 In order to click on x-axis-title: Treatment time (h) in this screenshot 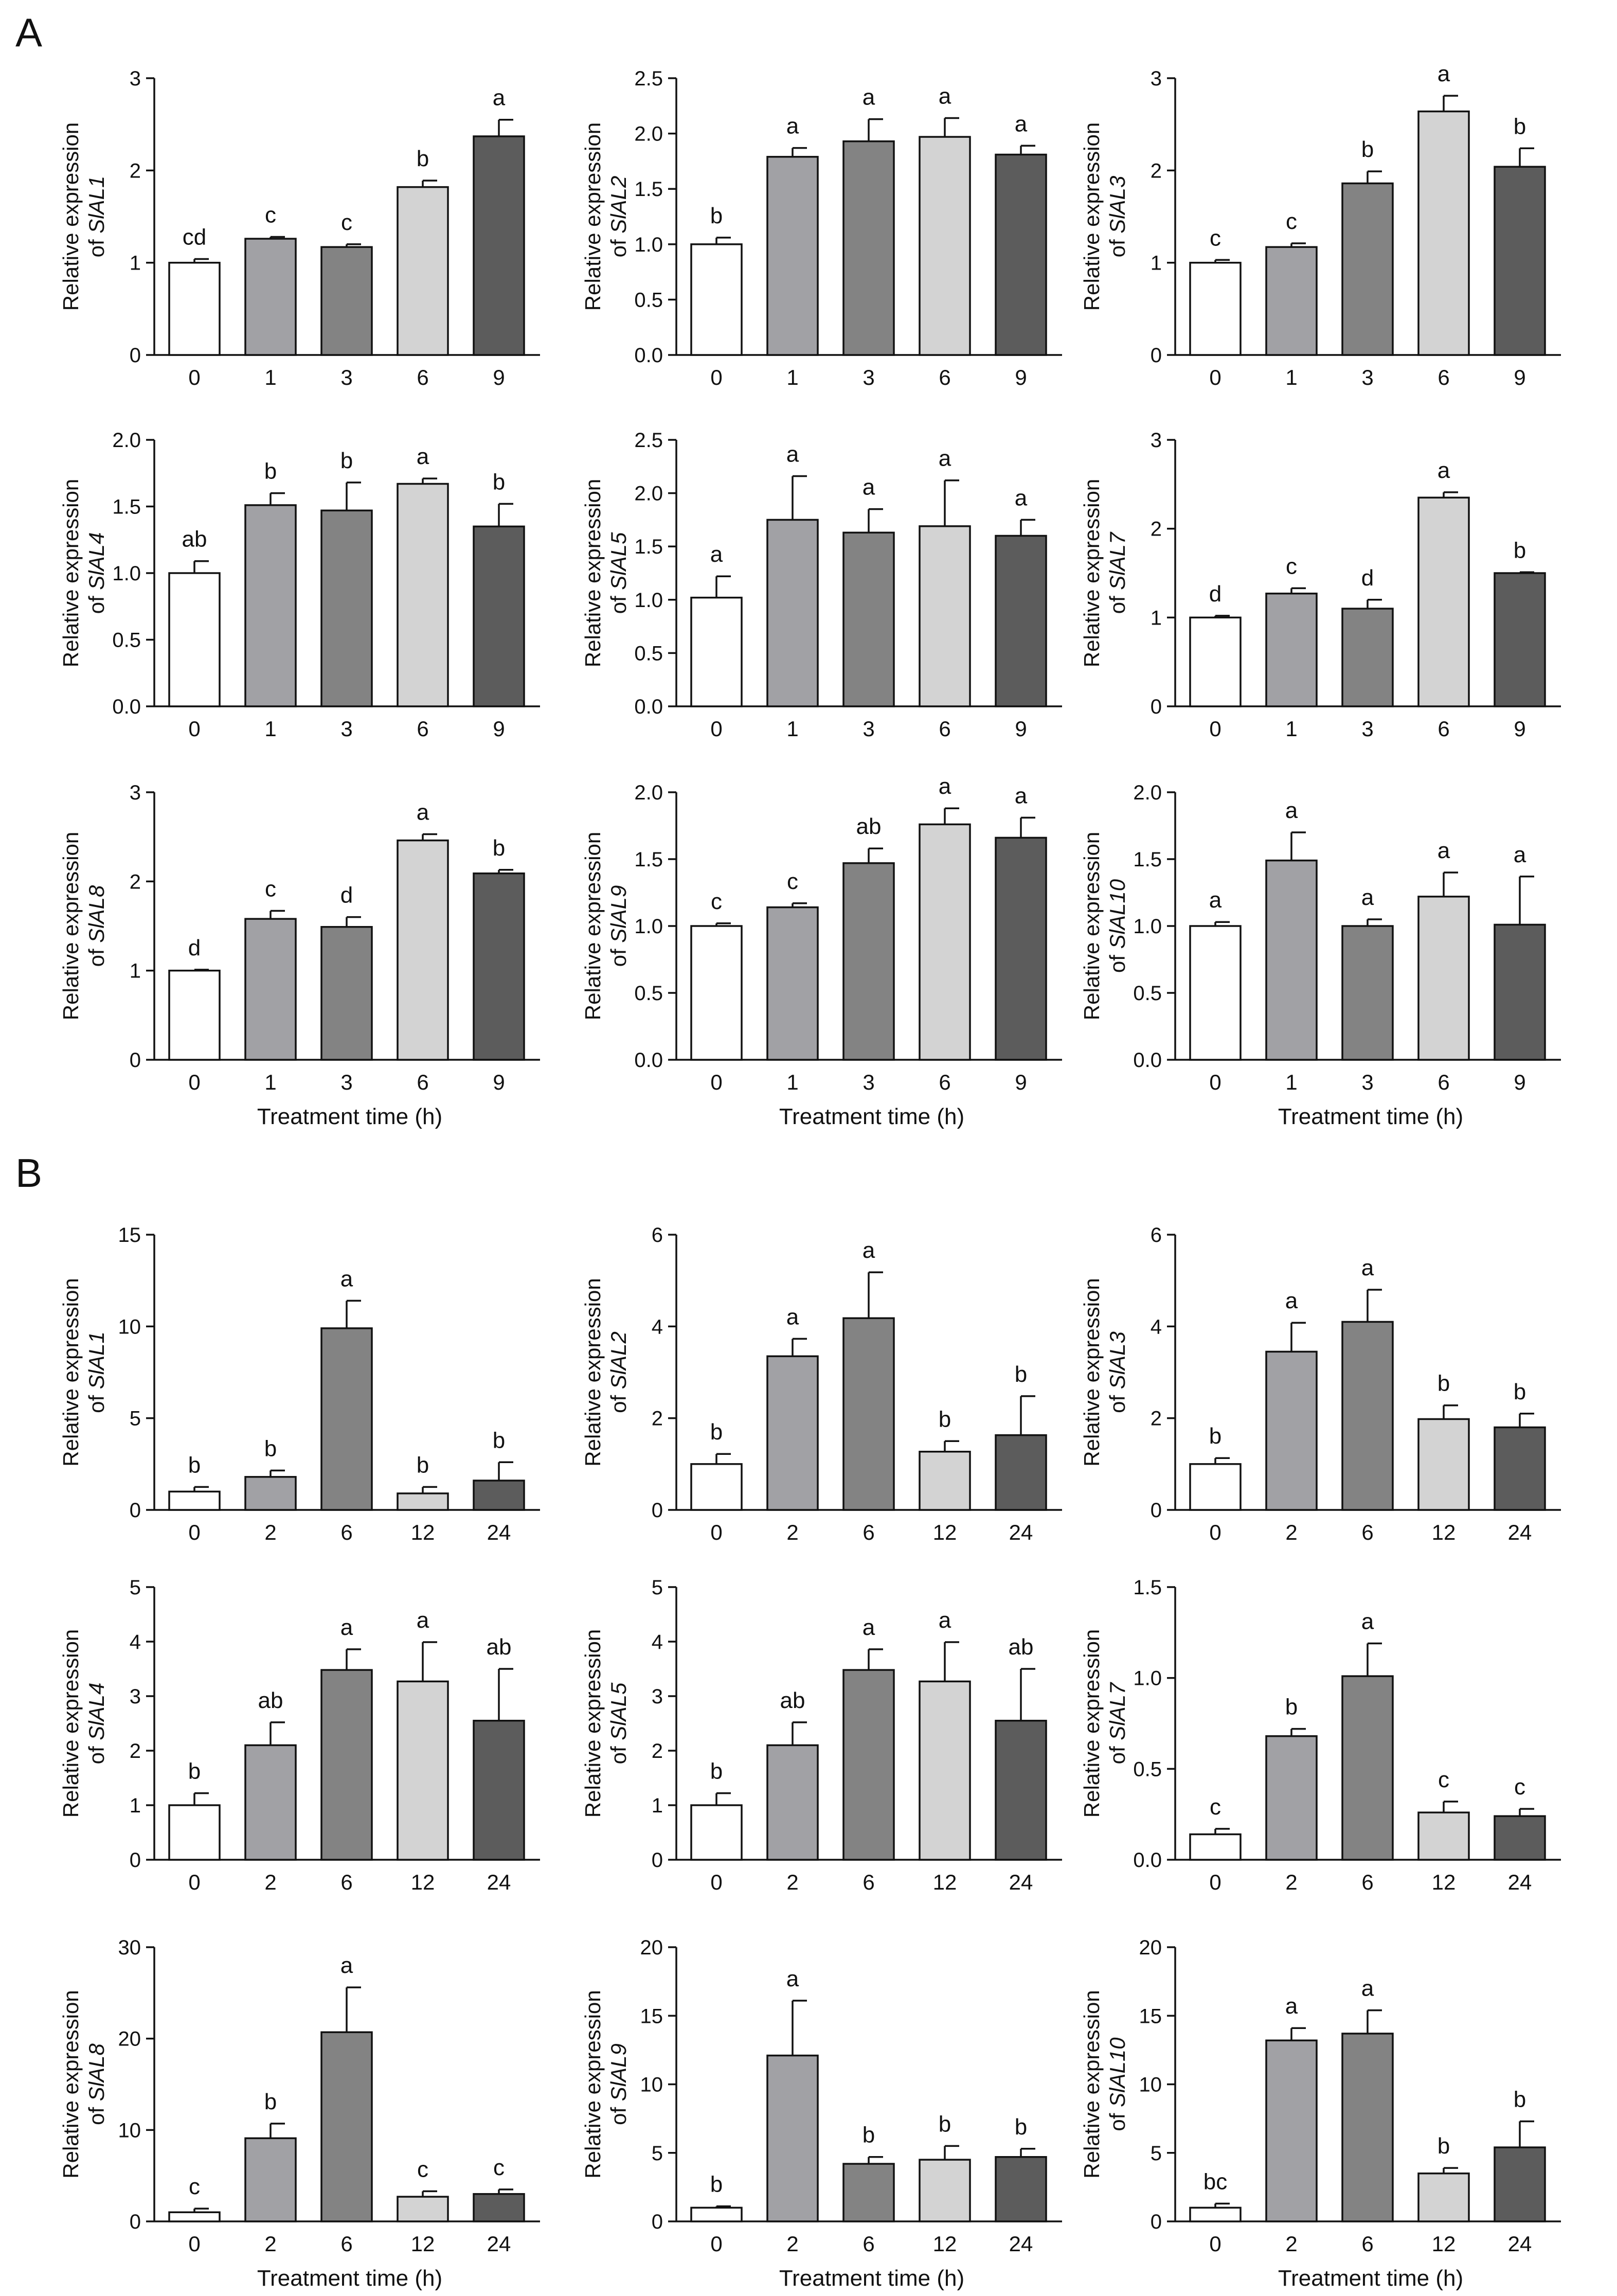, I will do `click(871, 1116)`.